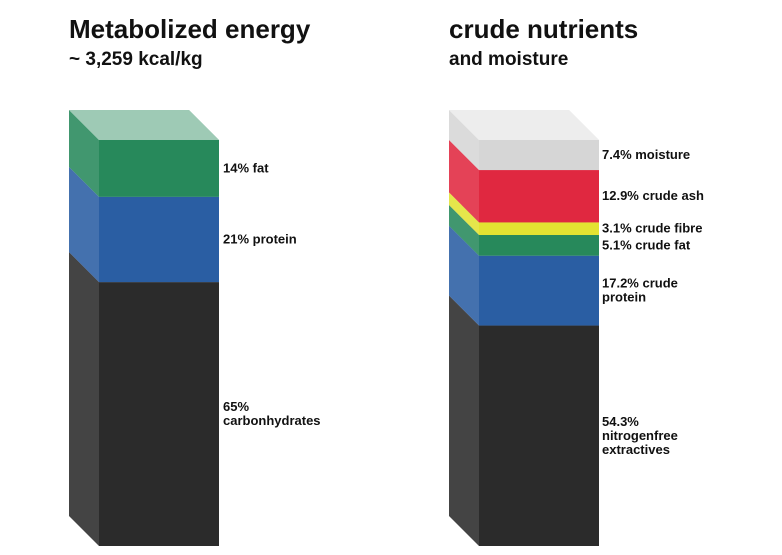 The width and height of the screenshot is (782, 555). What do you see at coordinates (246, 167) in the screenshot?
I see `label-14-fat: 14% fat` at bounding box center [246, 167].